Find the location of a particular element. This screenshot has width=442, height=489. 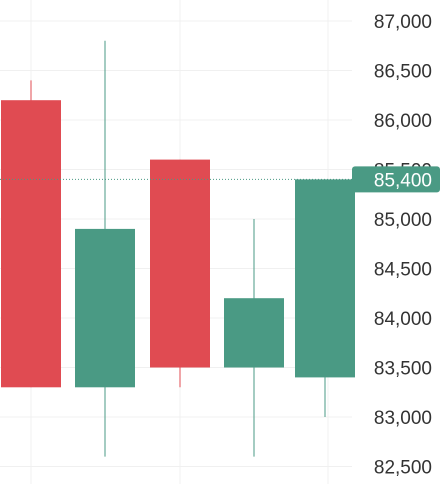

last-price-marker: 85,400 is located at coordinates (220, 179).